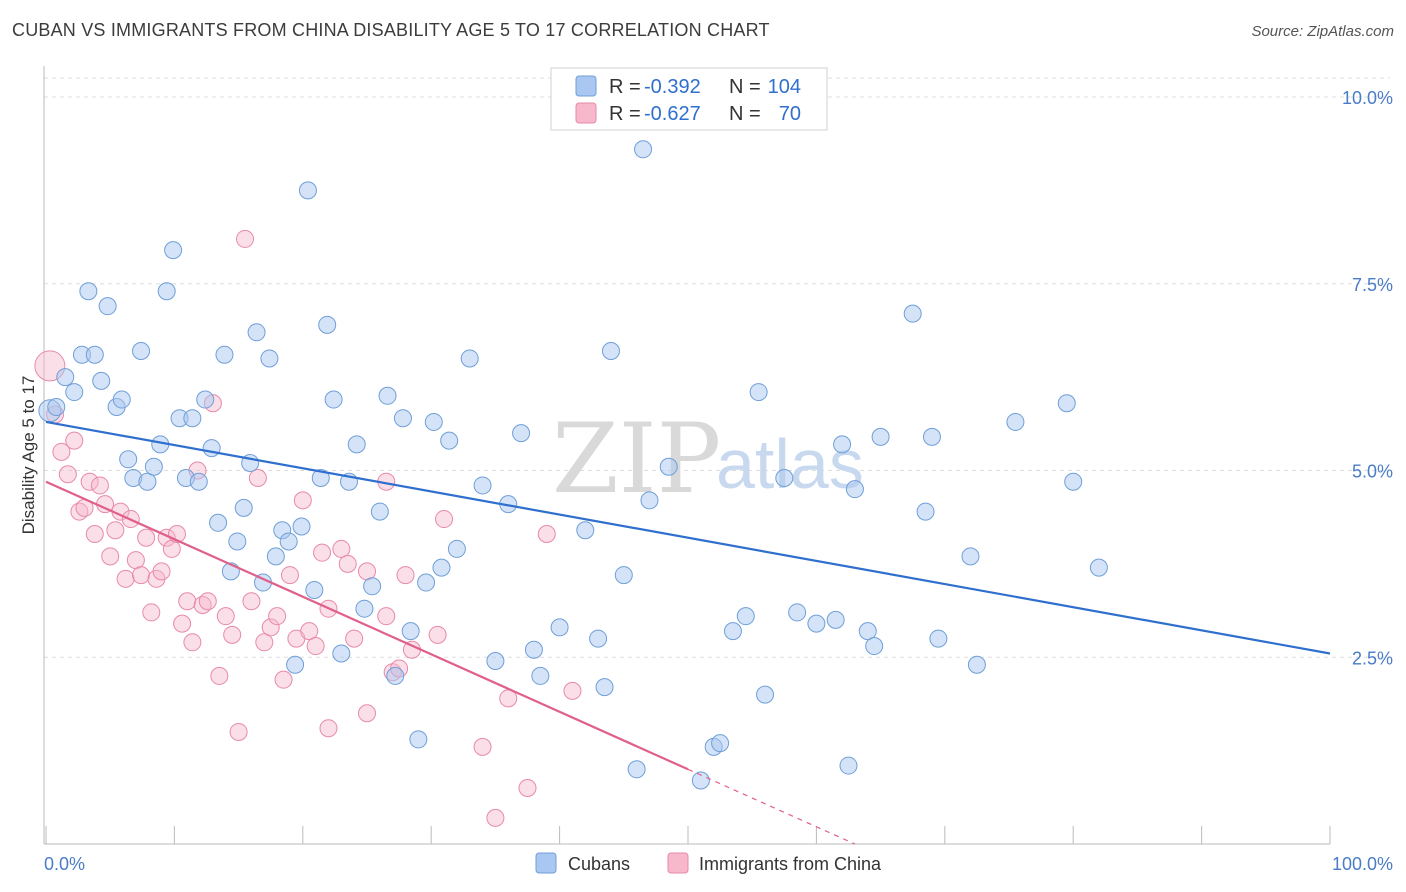 This screenshot has width=1406, height=892. I want to click on y-tick-label-1: 5.0%, so click(1372, 472).